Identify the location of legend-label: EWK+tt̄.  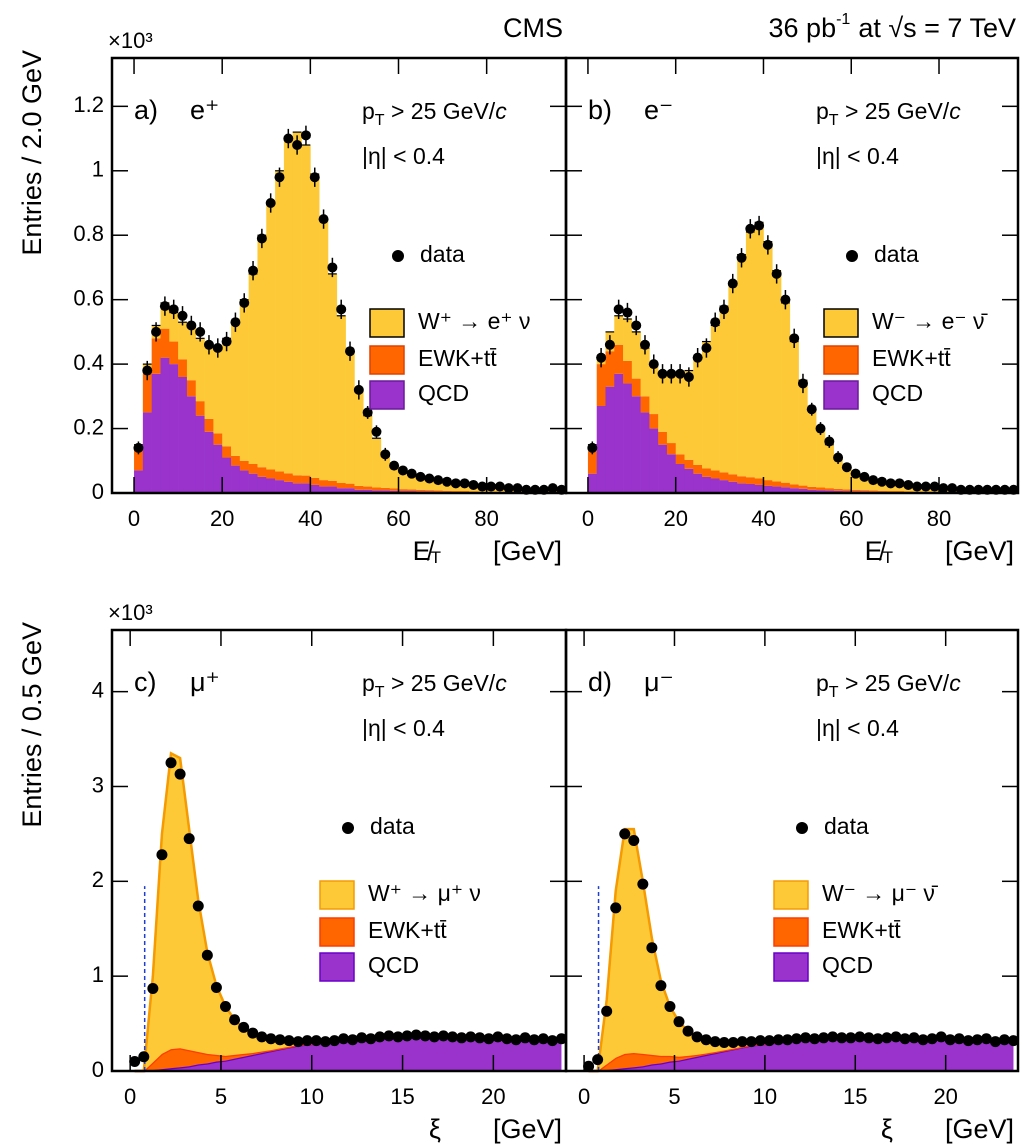
(911, 358).